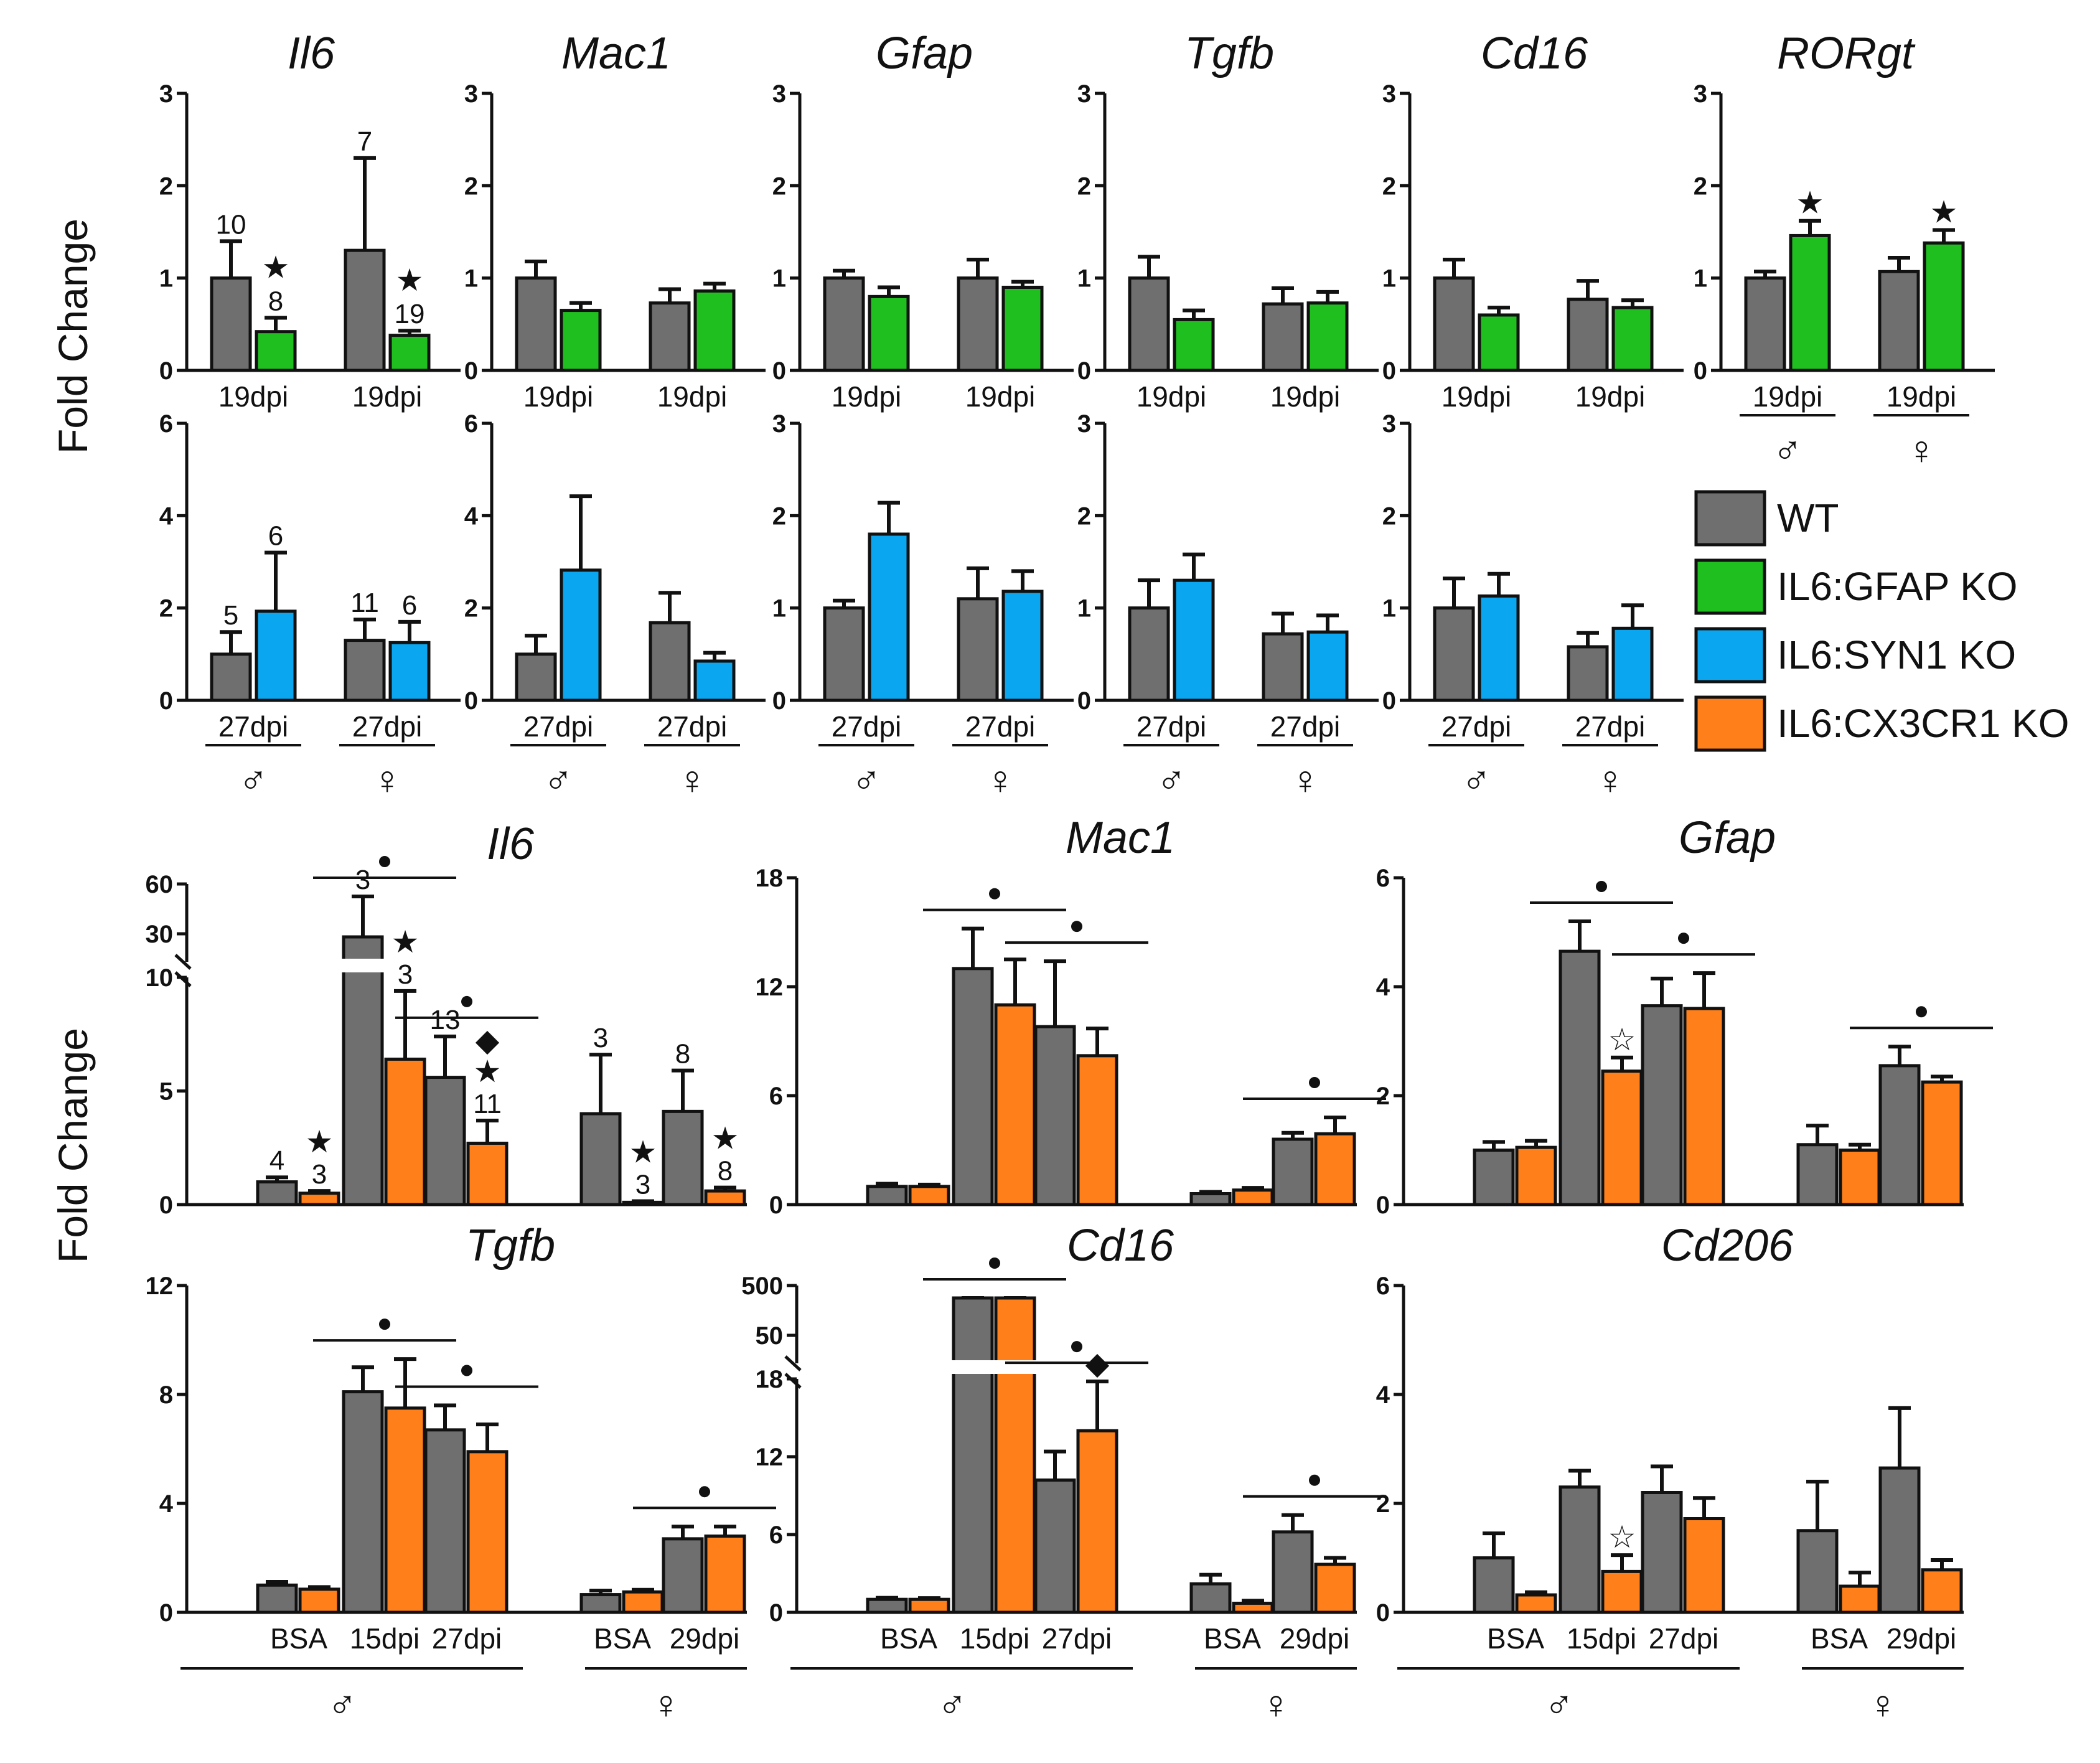 Image resolution: width=2100 pixels, height=1763 pixels. Describe the element at coordinates (1700, 94) in the screenshot. I see `top-rorgt-y-tick-label: 3` at that location.